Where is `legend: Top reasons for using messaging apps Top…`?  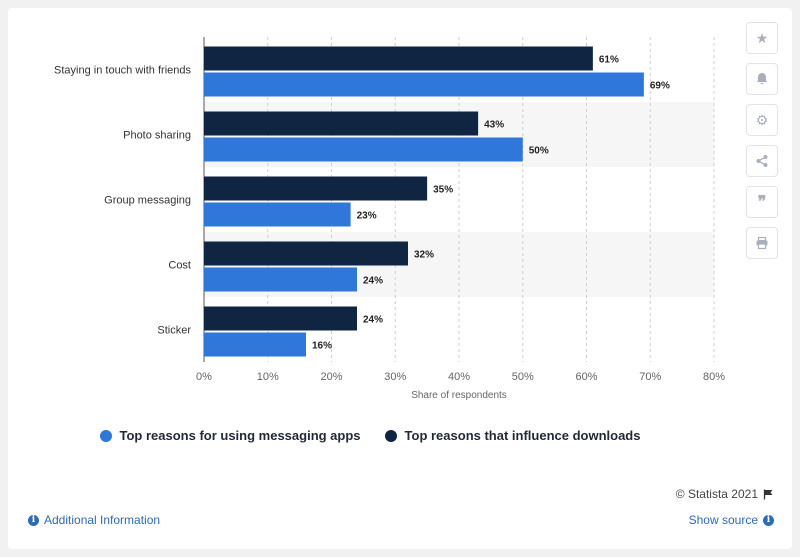
legend: Top reasons for using messaging apps Top… is located at coordinates (370, 435).